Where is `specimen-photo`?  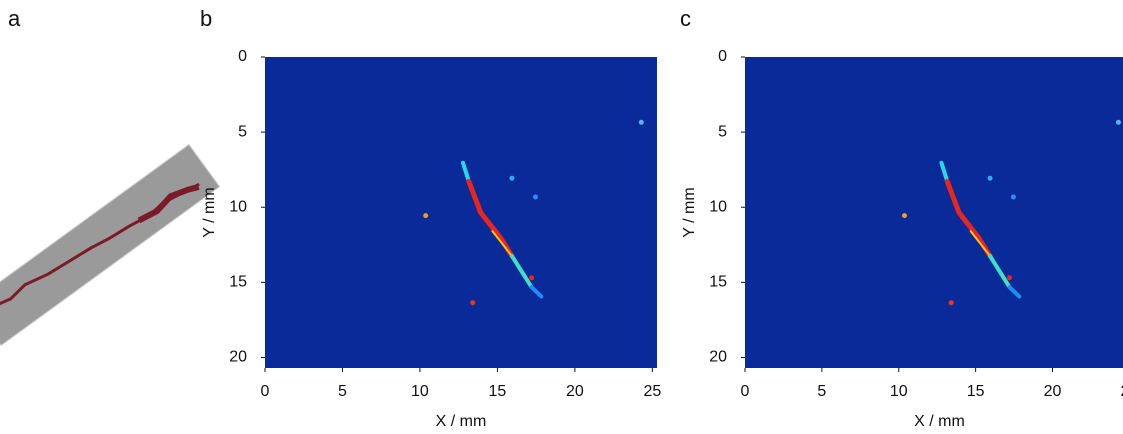 specimen-photo is located at coordinates (110, 245).